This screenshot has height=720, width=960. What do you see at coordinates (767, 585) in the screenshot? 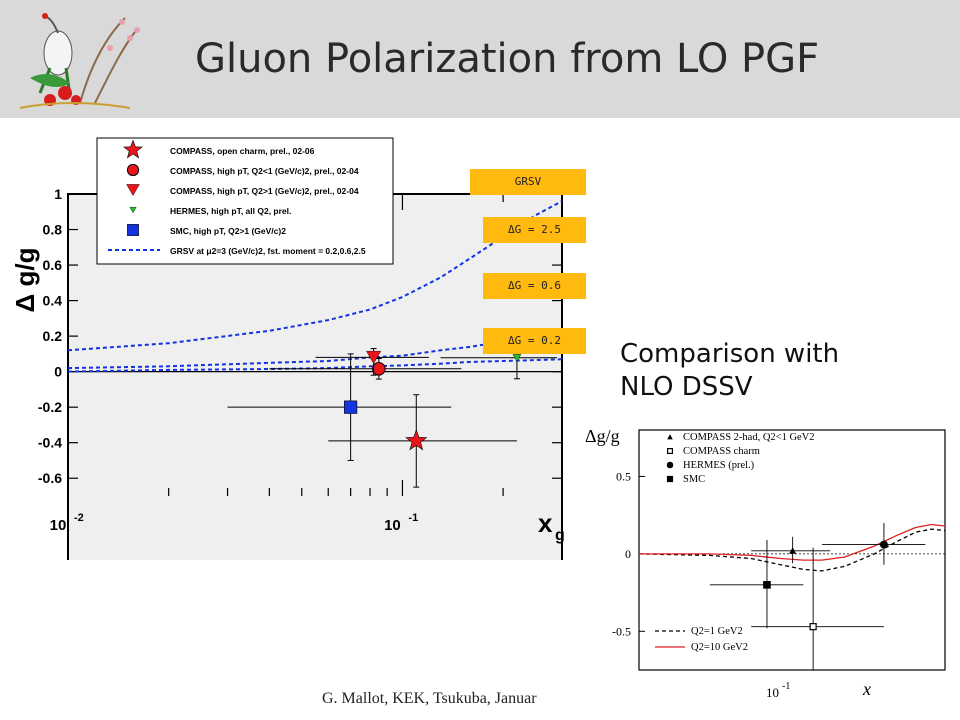
I see `inset-marker-square` at bounding box center [767, 585].